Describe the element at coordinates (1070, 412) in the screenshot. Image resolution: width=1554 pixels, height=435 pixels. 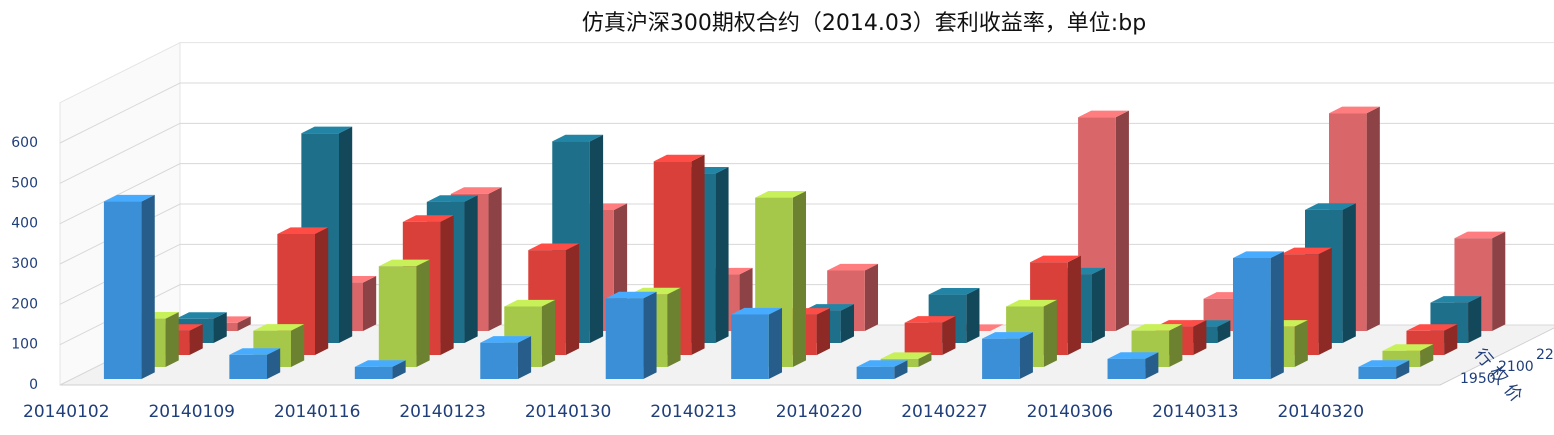
I see `x-tick-label: 20140306` at that location.